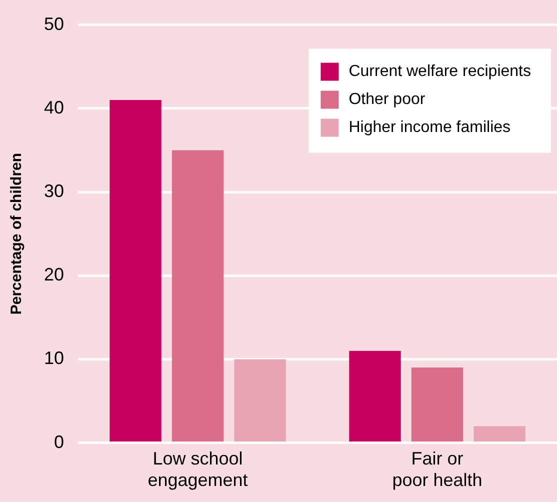 This screenshot has height=502, width=557. What do you see at coordinates (437, 469) in the screenshot?
I see `x-tick-label: Fair or poor health` at bounding box center [437, 469].